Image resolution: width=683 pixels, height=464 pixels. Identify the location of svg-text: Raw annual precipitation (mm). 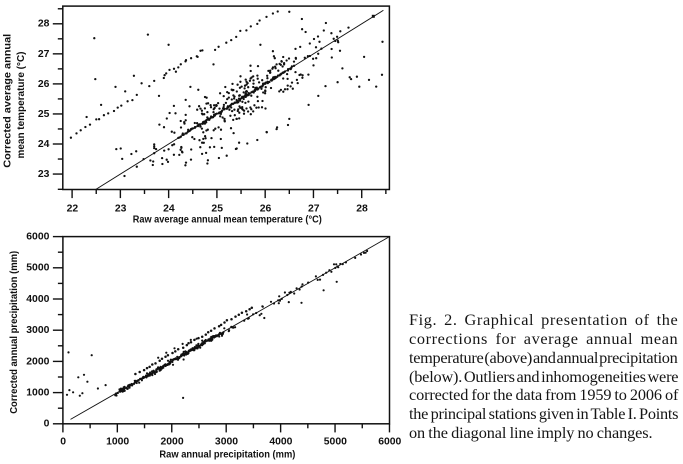
(227, 455).